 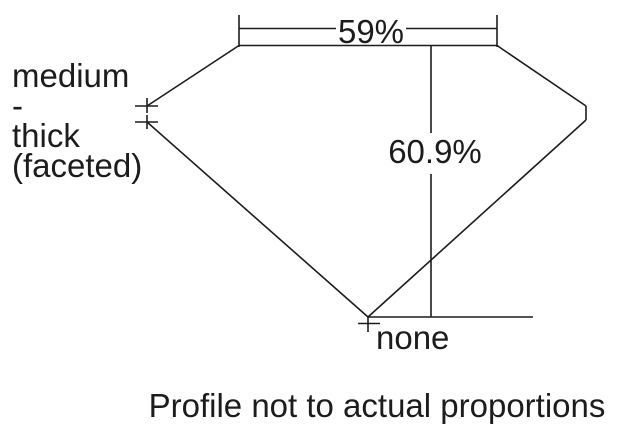 What do you see at coordinates (412, 337) in the screenshot?
I see `culet-label: none` at bounding box center [412, 337].